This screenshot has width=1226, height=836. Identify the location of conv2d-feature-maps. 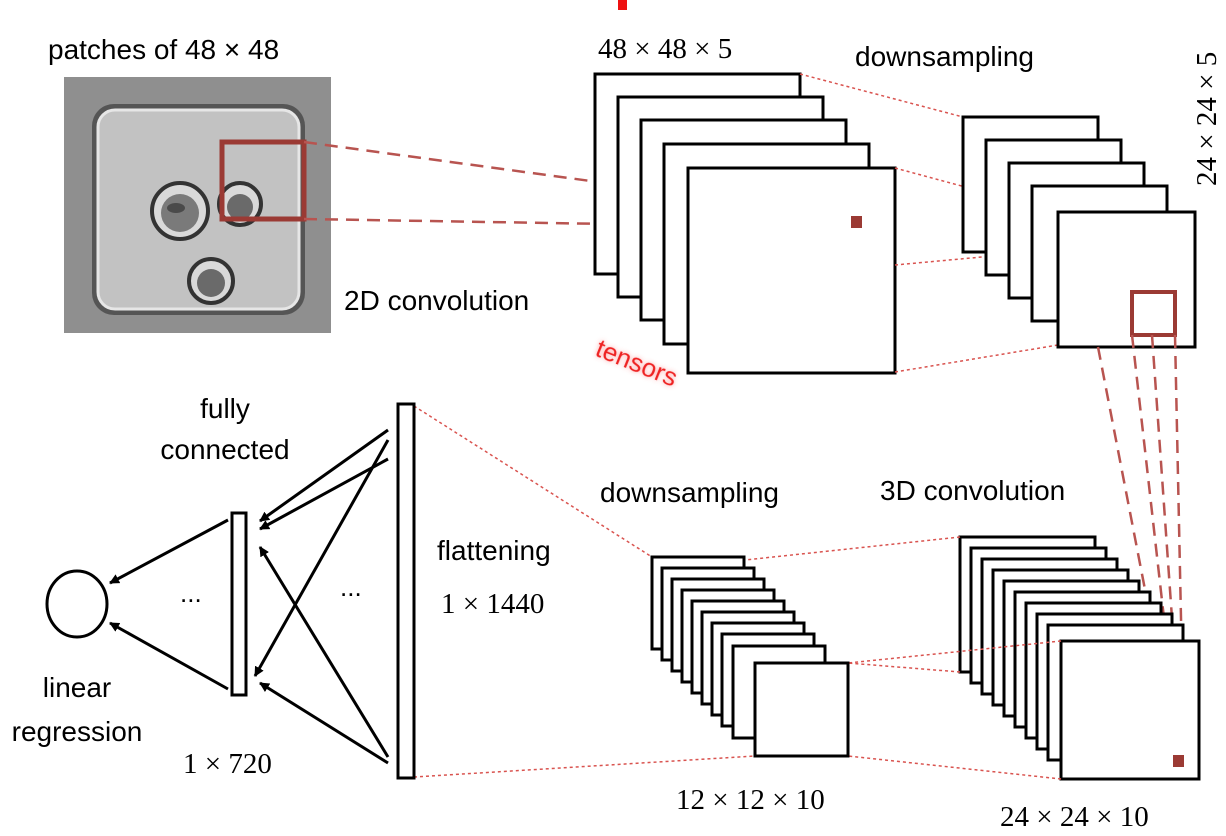
(745, 223).